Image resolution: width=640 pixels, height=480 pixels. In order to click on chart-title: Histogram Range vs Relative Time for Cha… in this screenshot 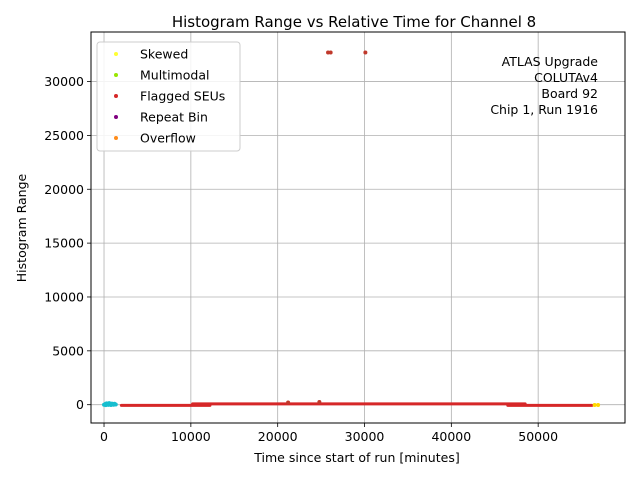, I will do `click(354, 22)`.